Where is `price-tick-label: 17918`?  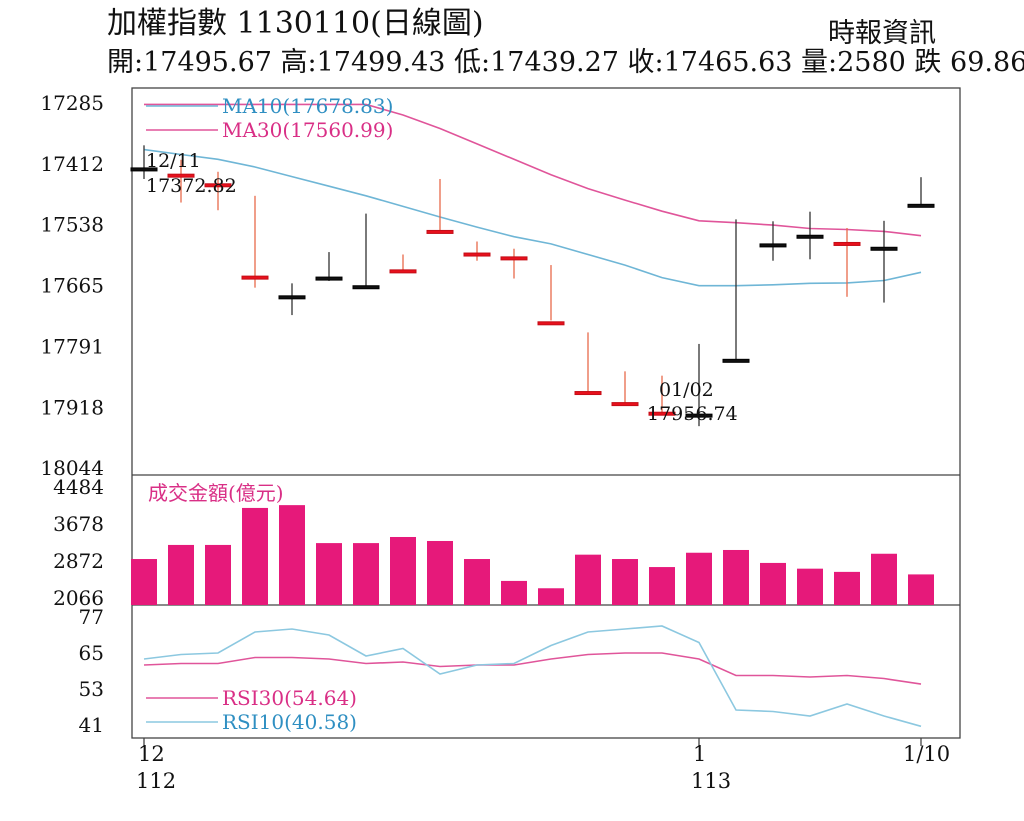 price-tick-label: 17918 is located at coordinates (72, 407).